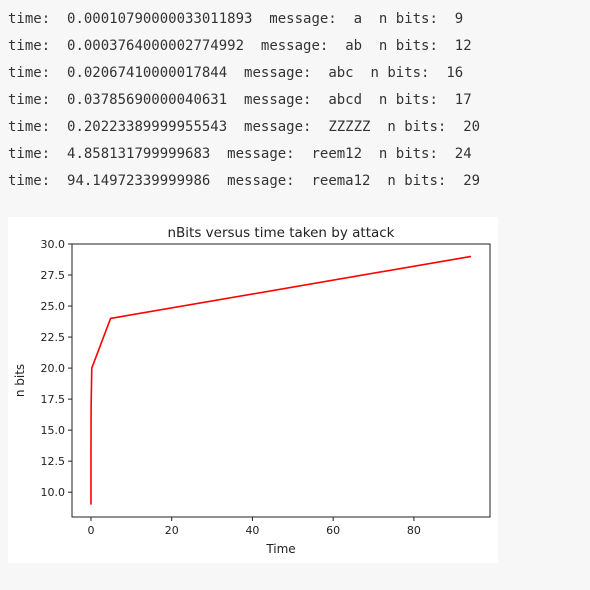  I want to click on output-bits-value: 16, so click(455, 73).